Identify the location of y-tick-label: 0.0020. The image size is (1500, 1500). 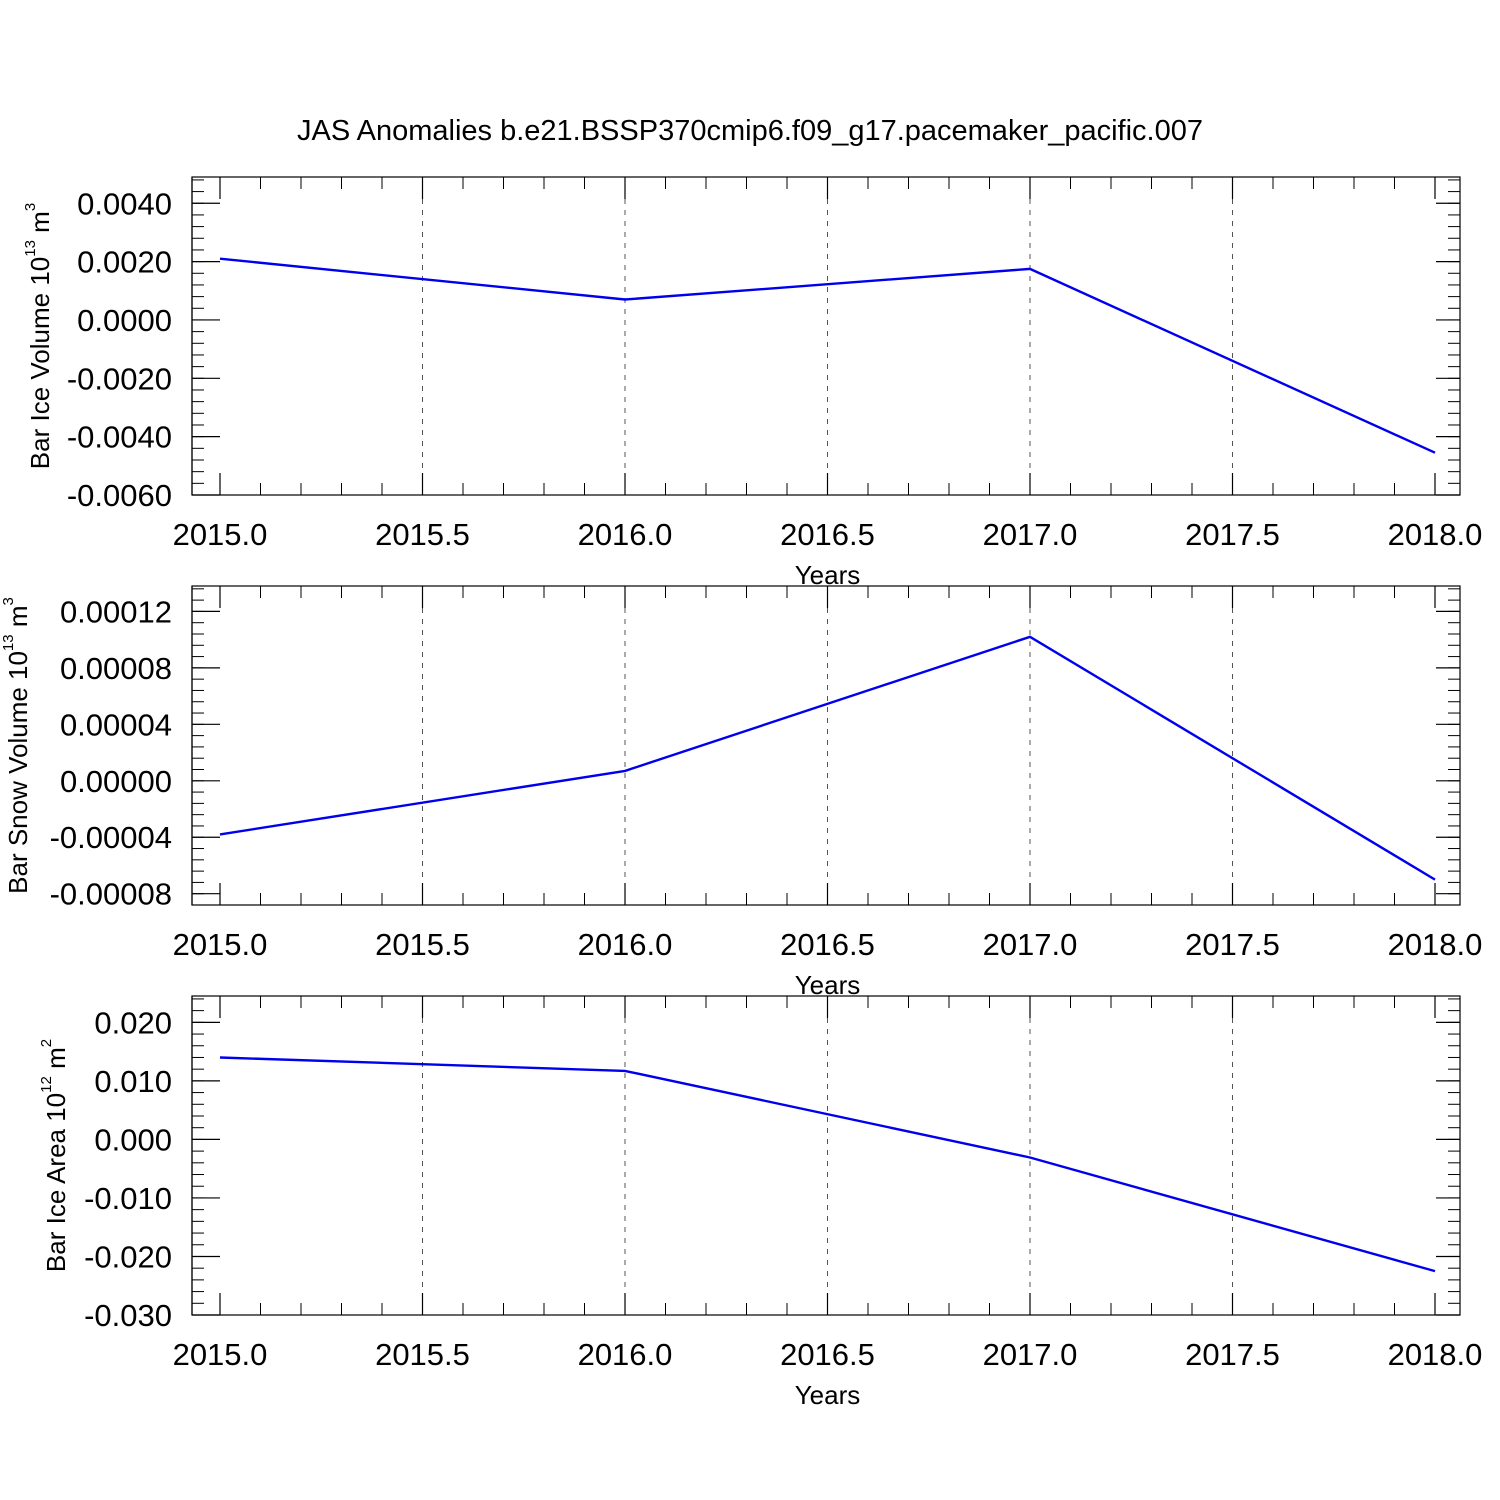
(124, 262).